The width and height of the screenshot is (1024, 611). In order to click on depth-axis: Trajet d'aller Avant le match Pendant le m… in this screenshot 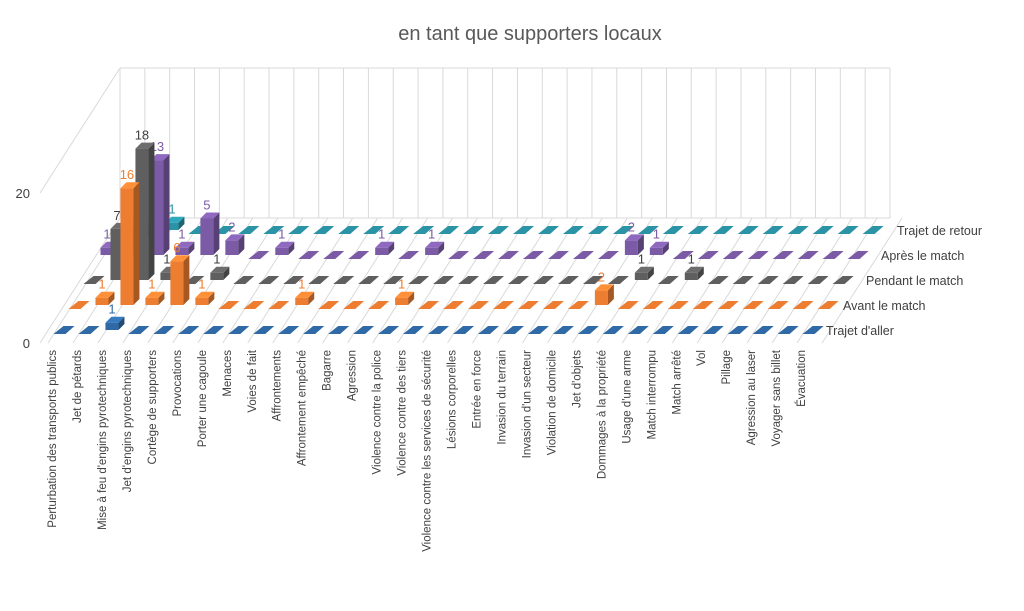, I will do `click(904, 281)`.